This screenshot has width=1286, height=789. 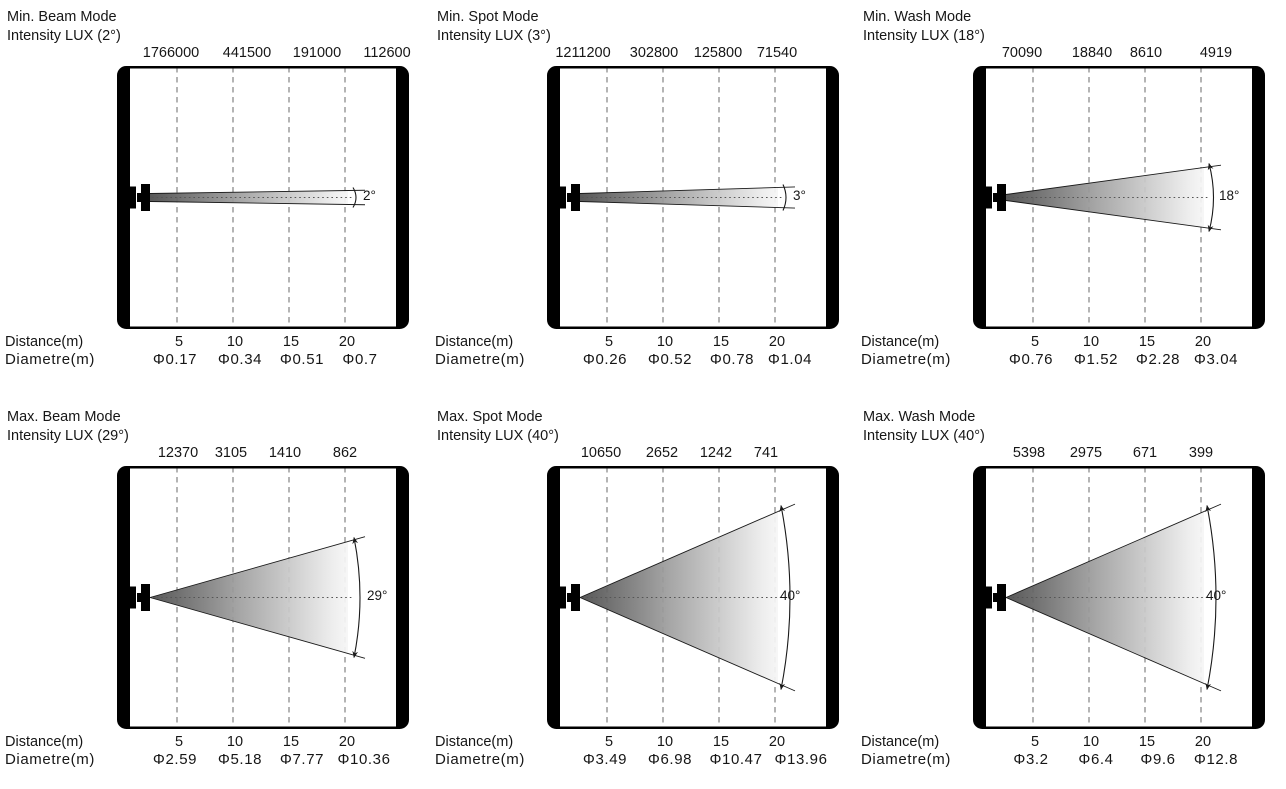 I want to click on panel-title-line2: Intensity LUX (40°), so click(x=924, y=436).